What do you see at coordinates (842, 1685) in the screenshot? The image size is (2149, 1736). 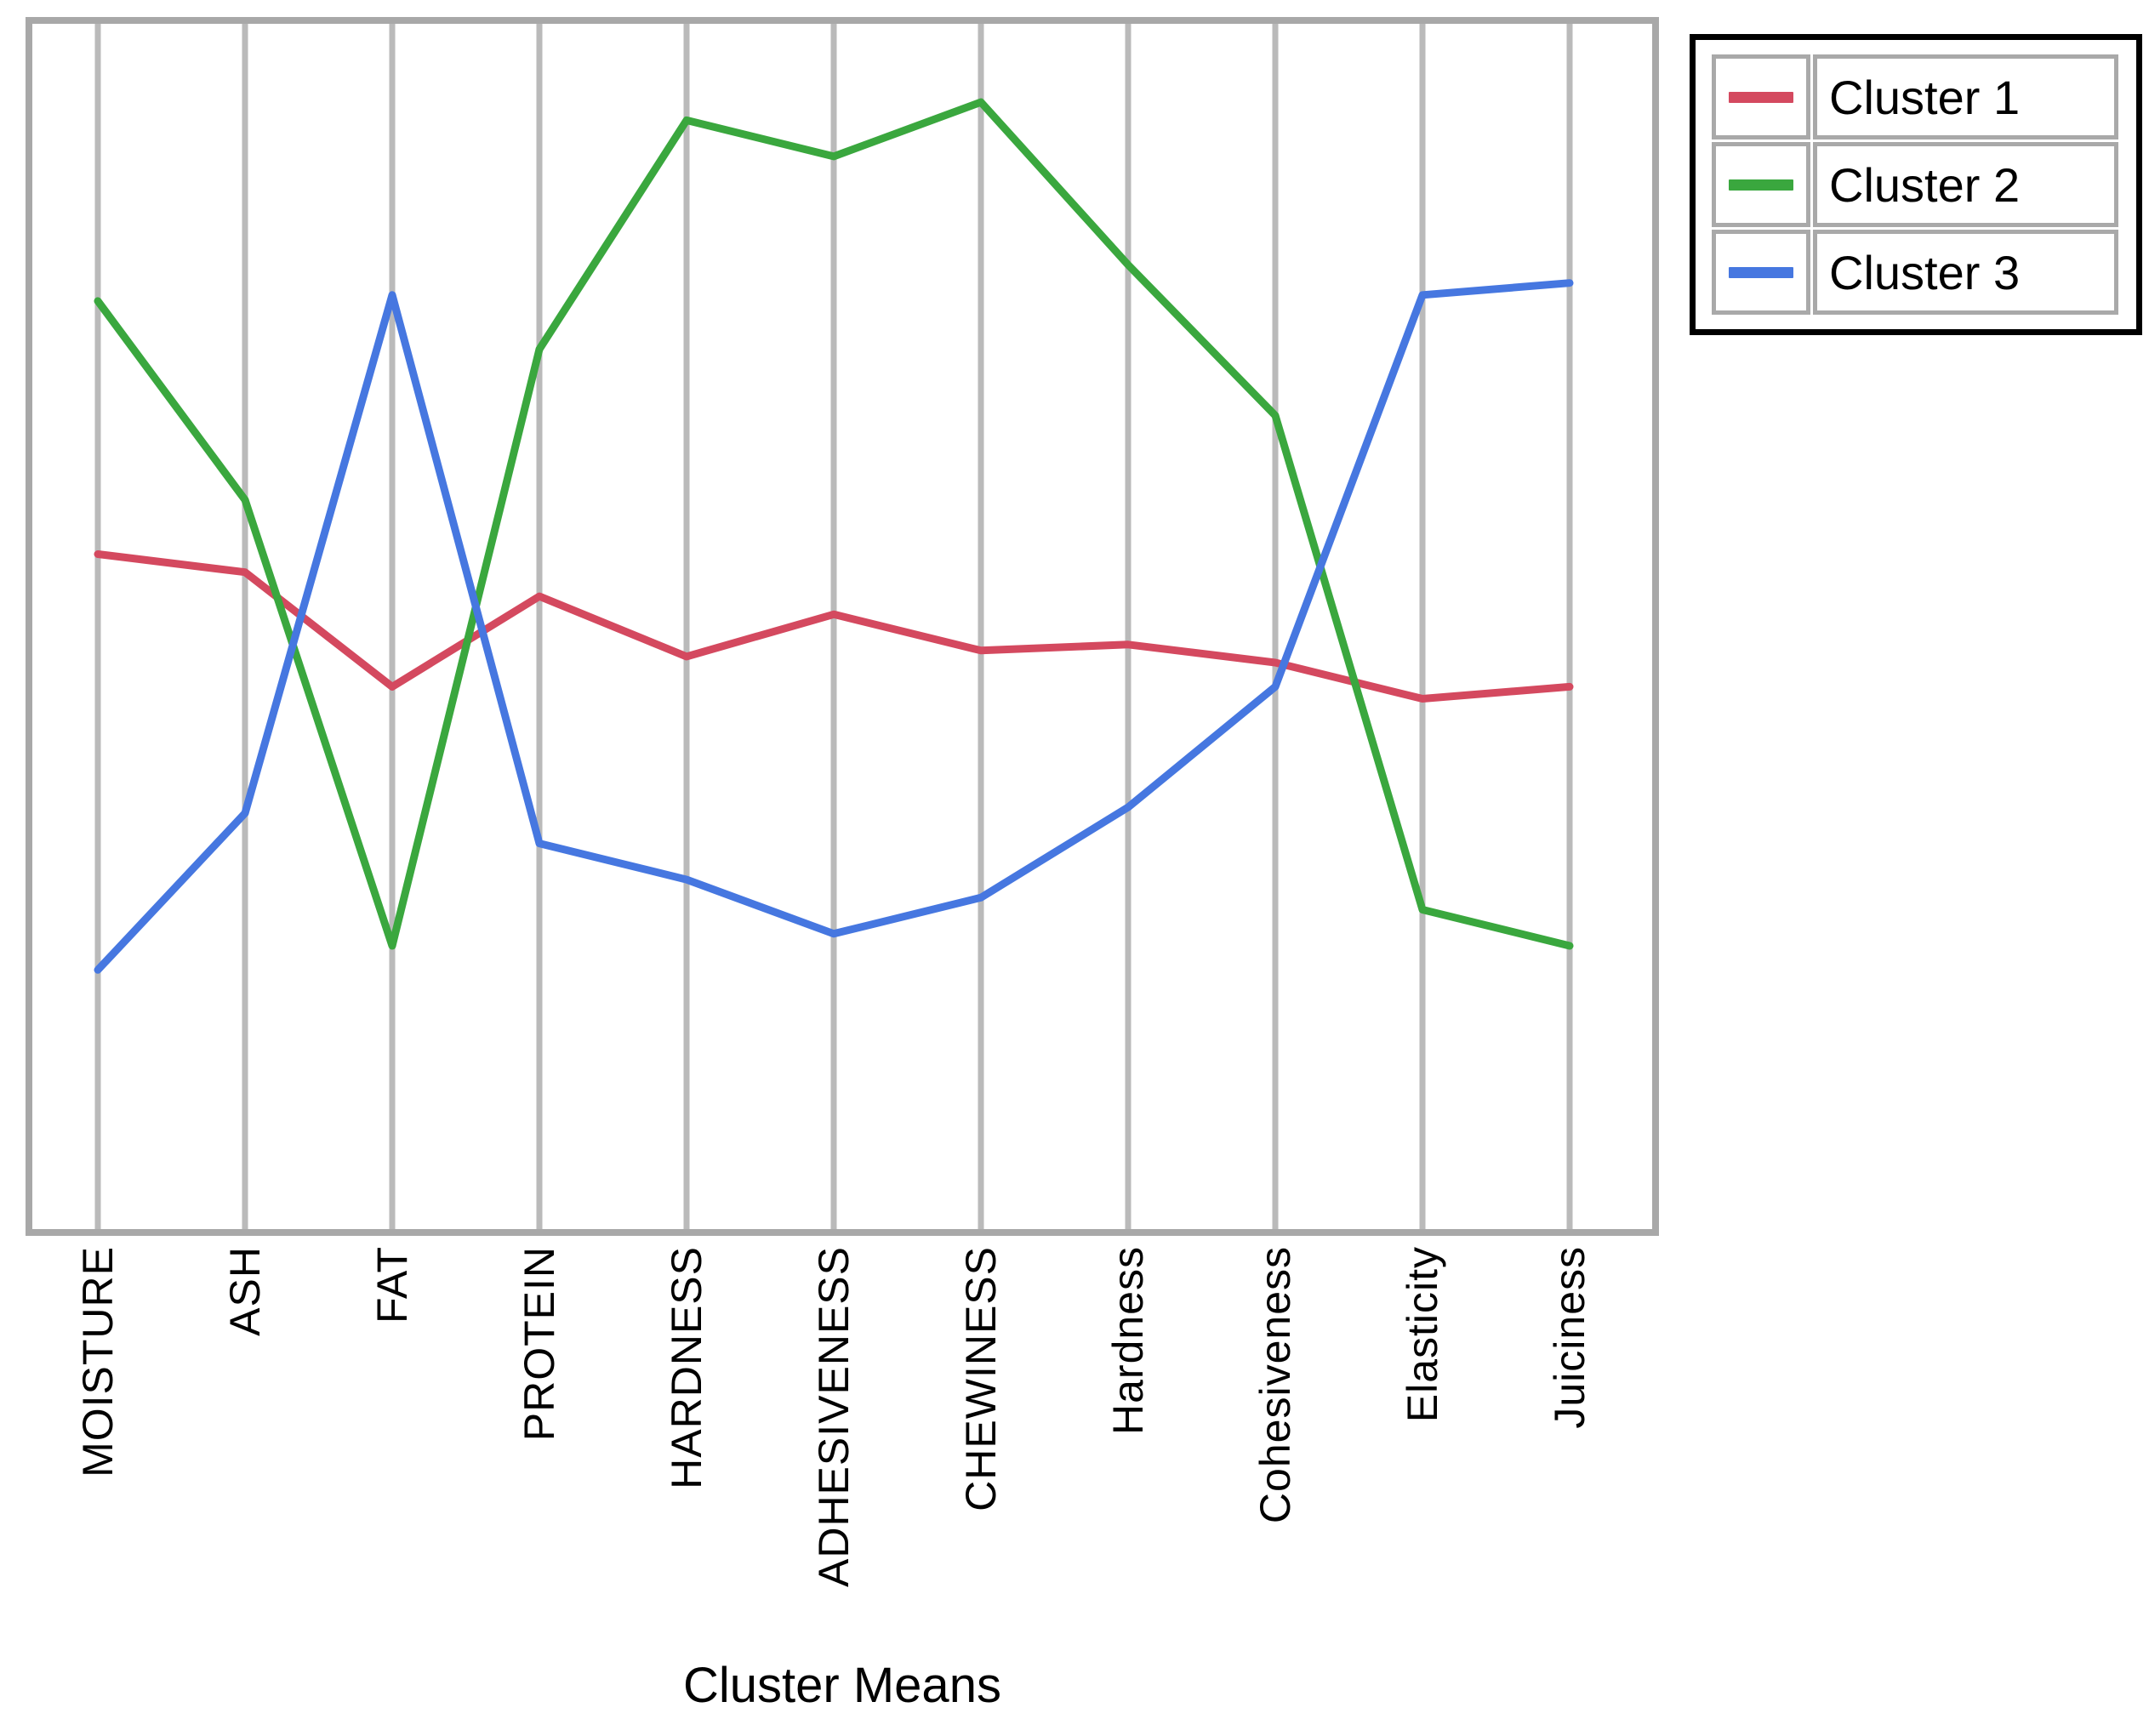 I see `x-axis-title: Cluster Means` at bounding box center [842, 1685].